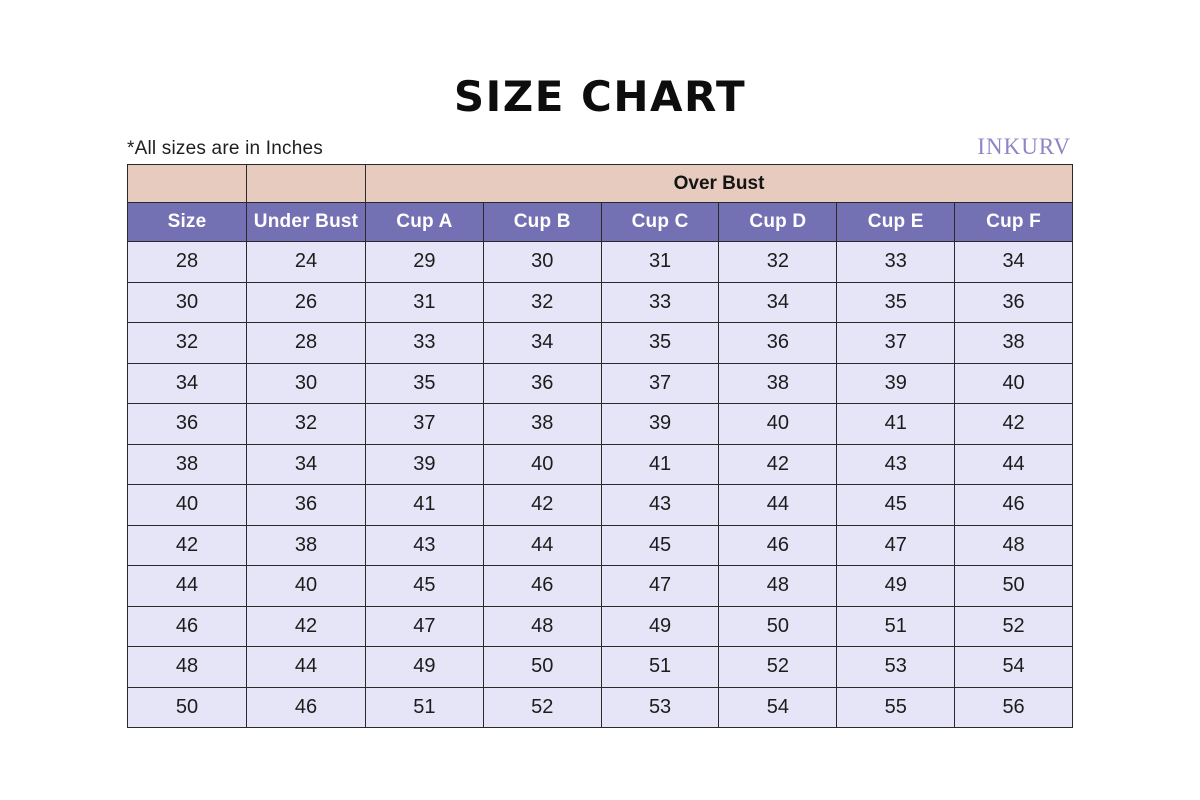 This screenshot has height=800, width=1200. Describe the element at coordinates (600, 147) in the screenshot. I see `meta-row: *All sizes are in Inches INKURV` at that location.